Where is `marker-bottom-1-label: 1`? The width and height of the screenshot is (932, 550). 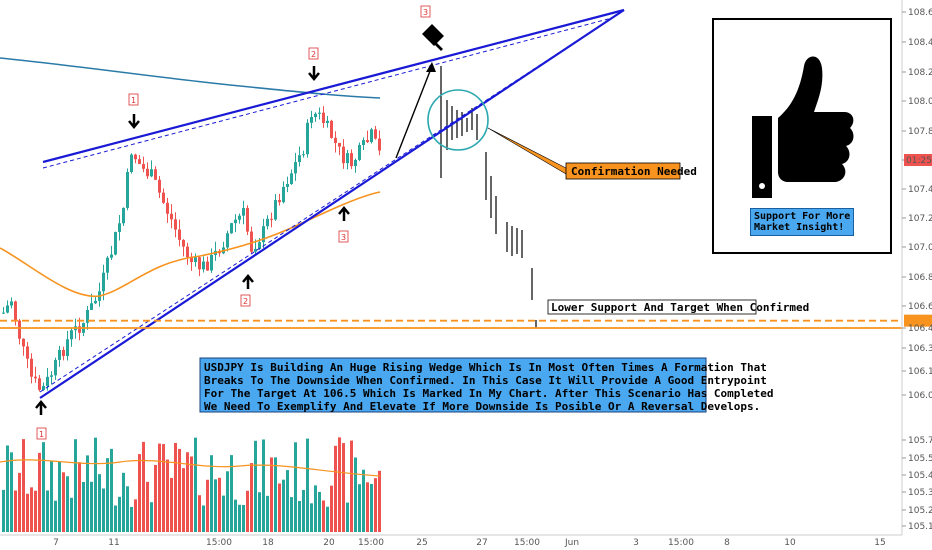 marker-bottom-1-label: 1 is located at coordinates (41, 434).